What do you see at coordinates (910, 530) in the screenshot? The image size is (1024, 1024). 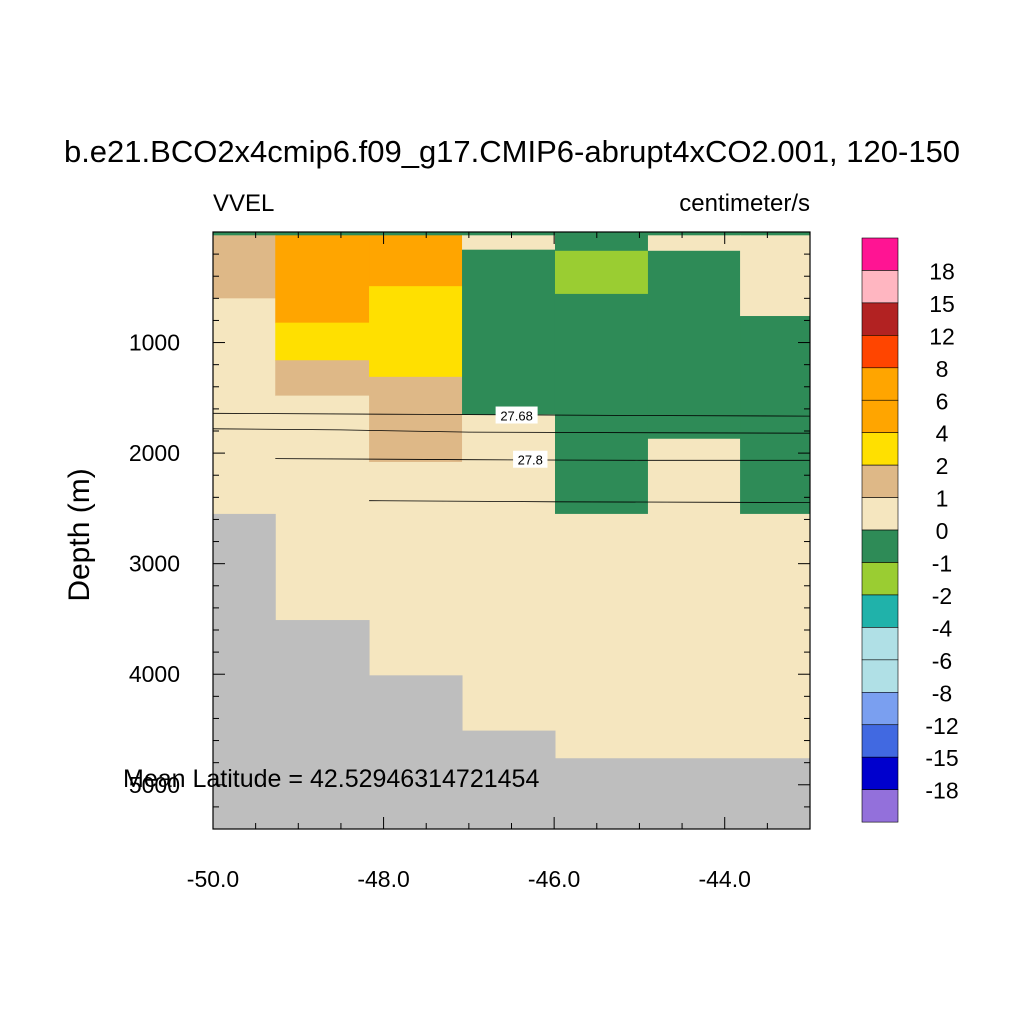 I see `colorbar: 18 15 12 8 6 4 2 1 0 -1 -2 -4 -6 -8 -12 -15 -18` at bounding box center [910, 530].